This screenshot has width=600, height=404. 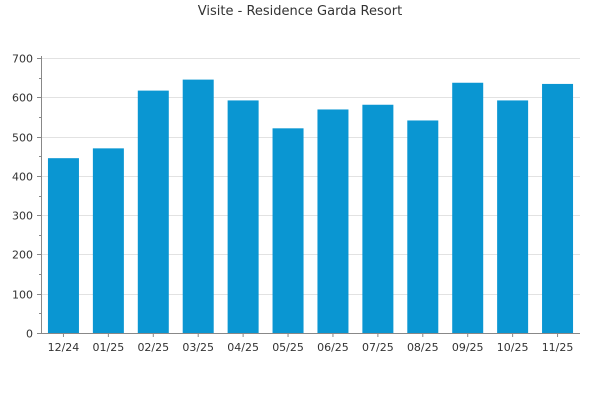 I want to click on x-tick-label: 05/25, so click(x=288, y=347).